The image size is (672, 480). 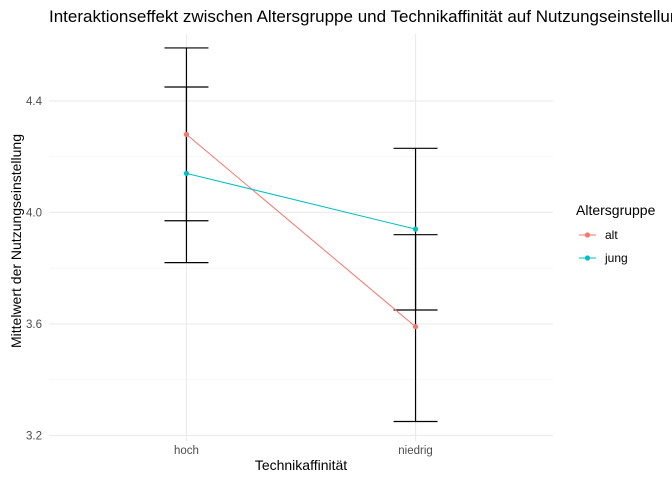 I want to click on legend-title: Altersgruppe, so click(x=616, y=210).